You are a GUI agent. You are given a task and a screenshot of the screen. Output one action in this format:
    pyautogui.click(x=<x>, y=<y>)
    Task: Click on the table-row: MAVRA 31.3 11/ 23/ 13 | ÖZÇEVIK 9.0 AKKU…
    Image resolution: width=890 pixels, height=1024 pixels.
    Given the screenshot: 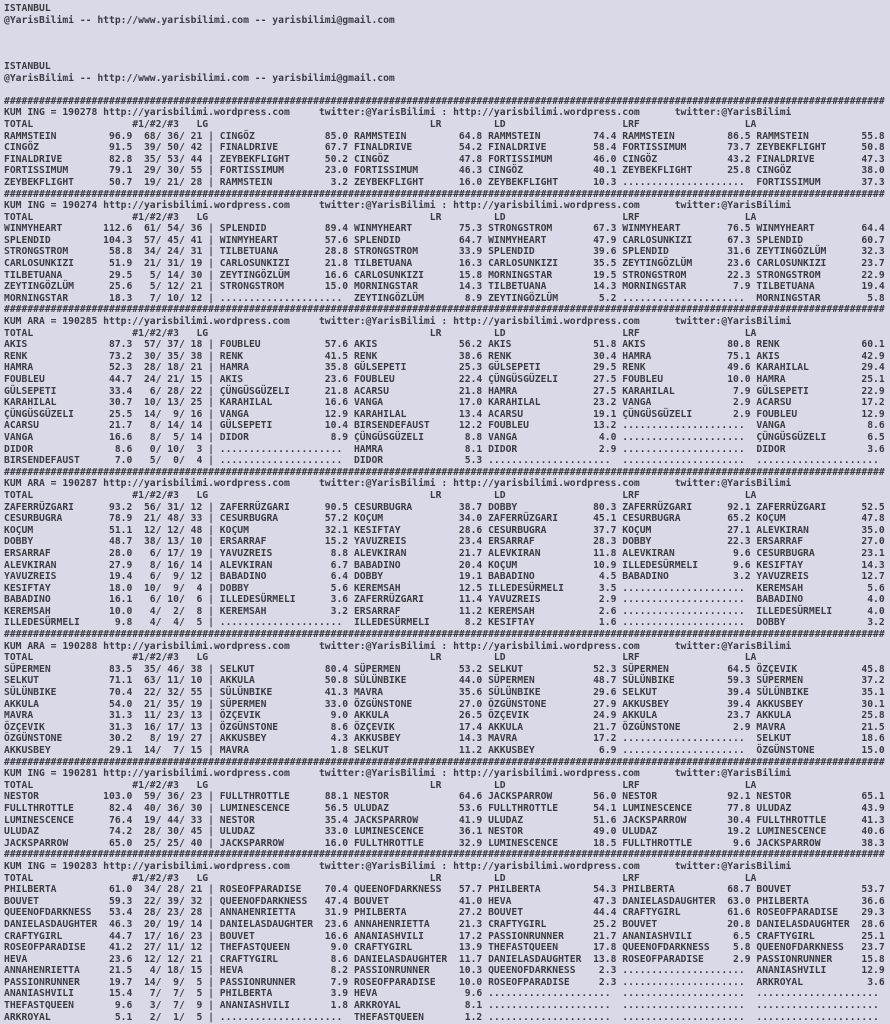 What is the action you would take?
    pyautogui.click(x=444, y=716)
    